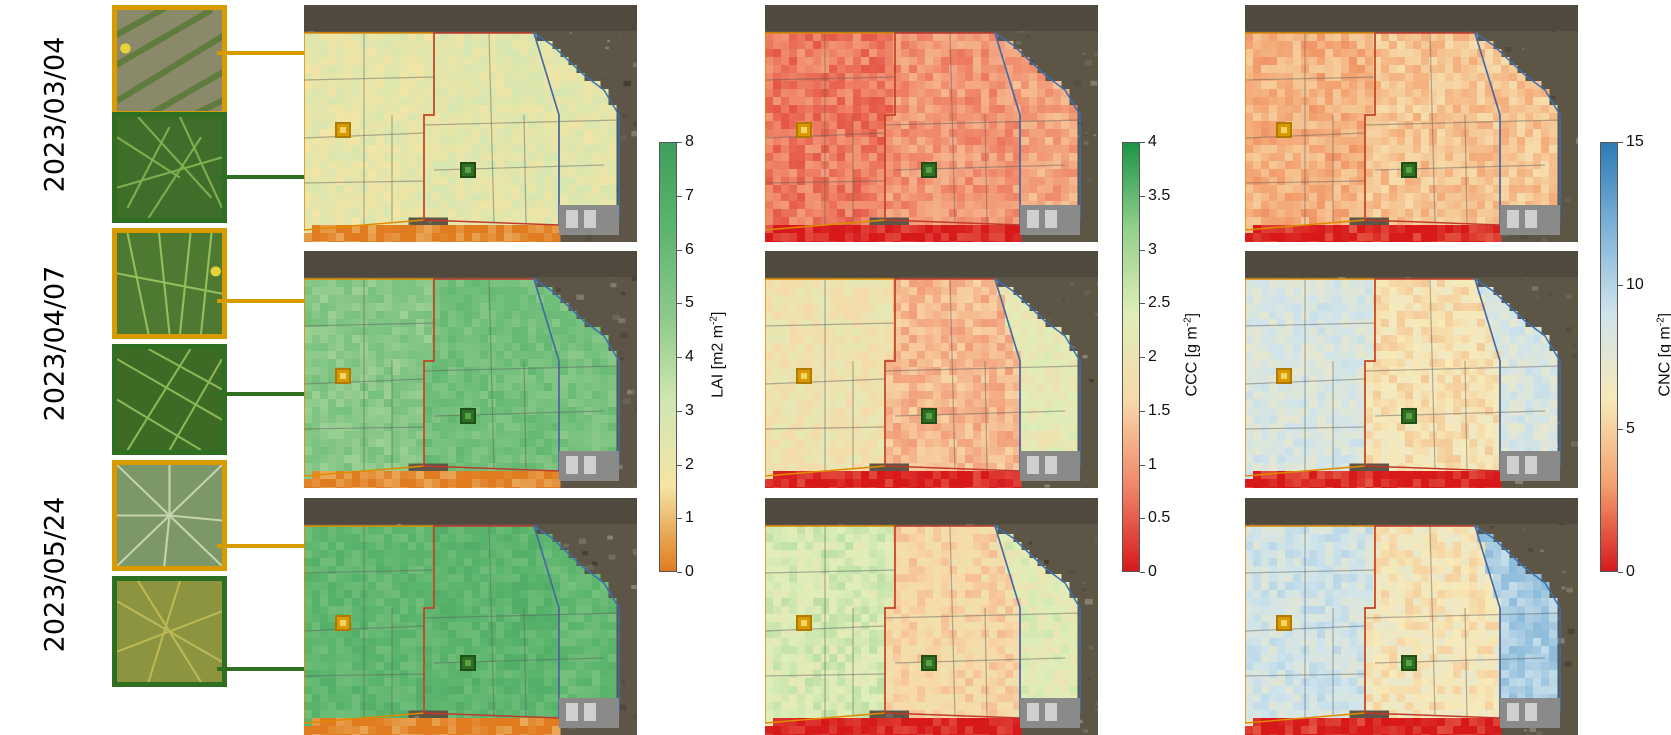 Image resolution: width=1671 pixels, height=735 pixels. What do you see at coordinates (1663, 355) in the screenshot?
I see `colorbar-cnc-label: CNC [g m-2]` at bounding box center [1663, 355].